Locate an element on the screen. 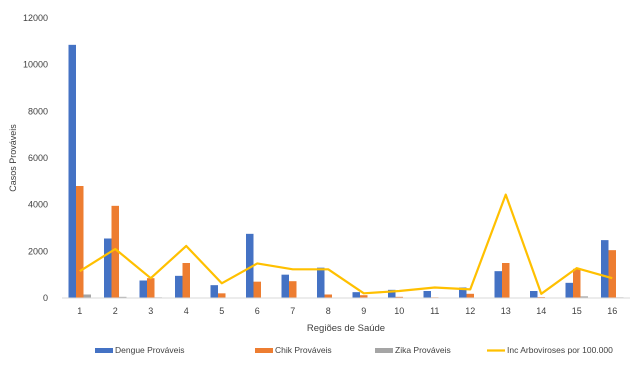  x-tick-label: 11 is located at coordinates (434, 311).